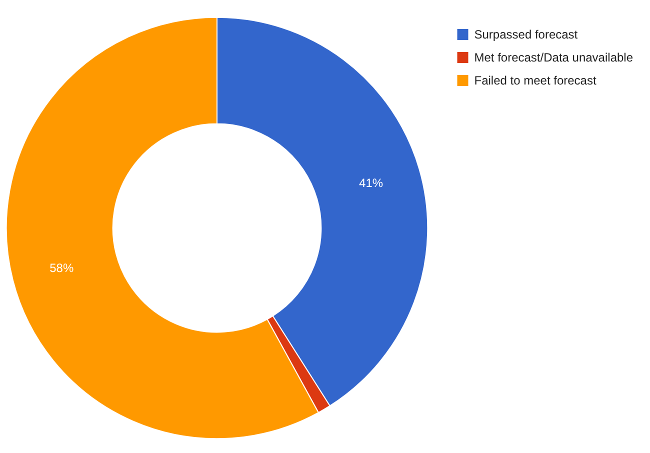 This screenshot has height=453, width=650. Describe the element at coordinates (62, 267) in the screenshot. I see `data-label: 58%` at that location.